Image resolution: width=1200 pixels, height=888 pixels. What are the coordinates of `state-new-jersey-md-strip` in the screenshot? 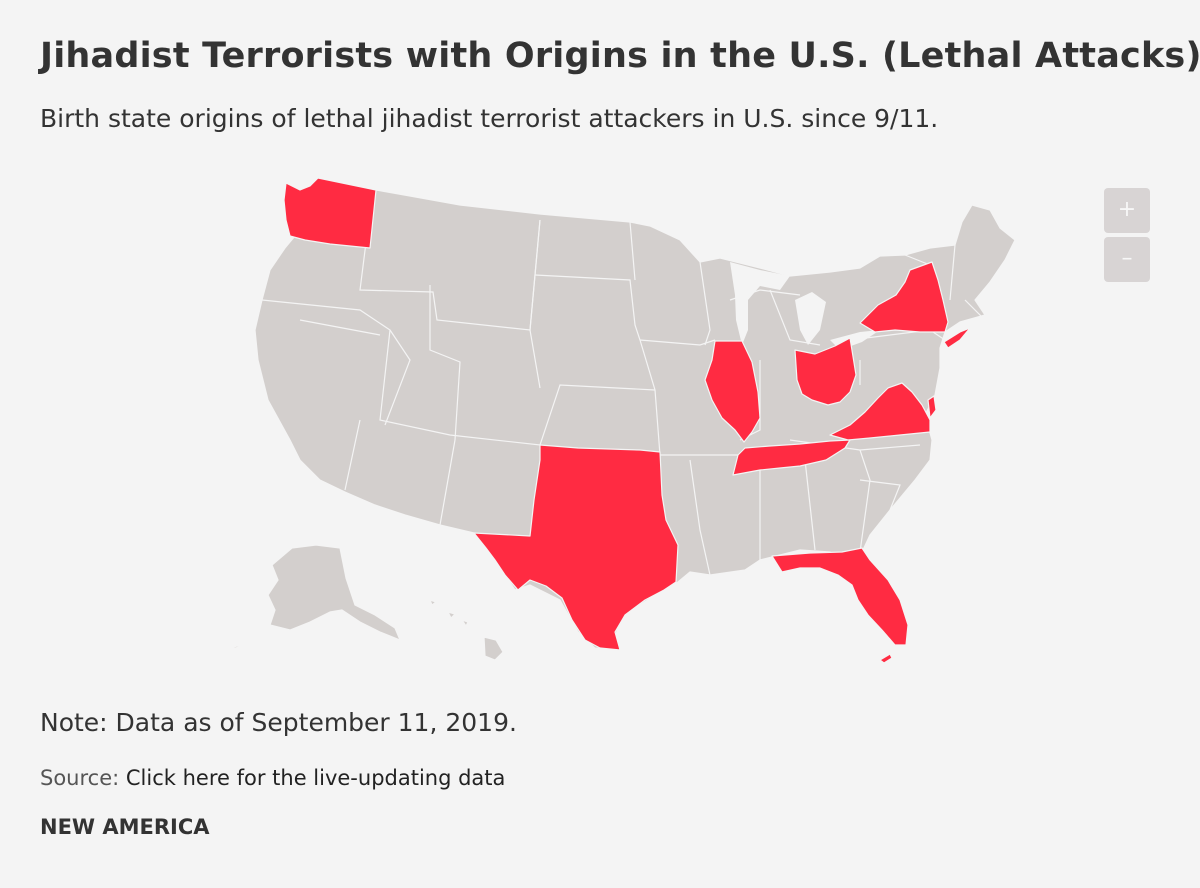 It's located at (932, 407).